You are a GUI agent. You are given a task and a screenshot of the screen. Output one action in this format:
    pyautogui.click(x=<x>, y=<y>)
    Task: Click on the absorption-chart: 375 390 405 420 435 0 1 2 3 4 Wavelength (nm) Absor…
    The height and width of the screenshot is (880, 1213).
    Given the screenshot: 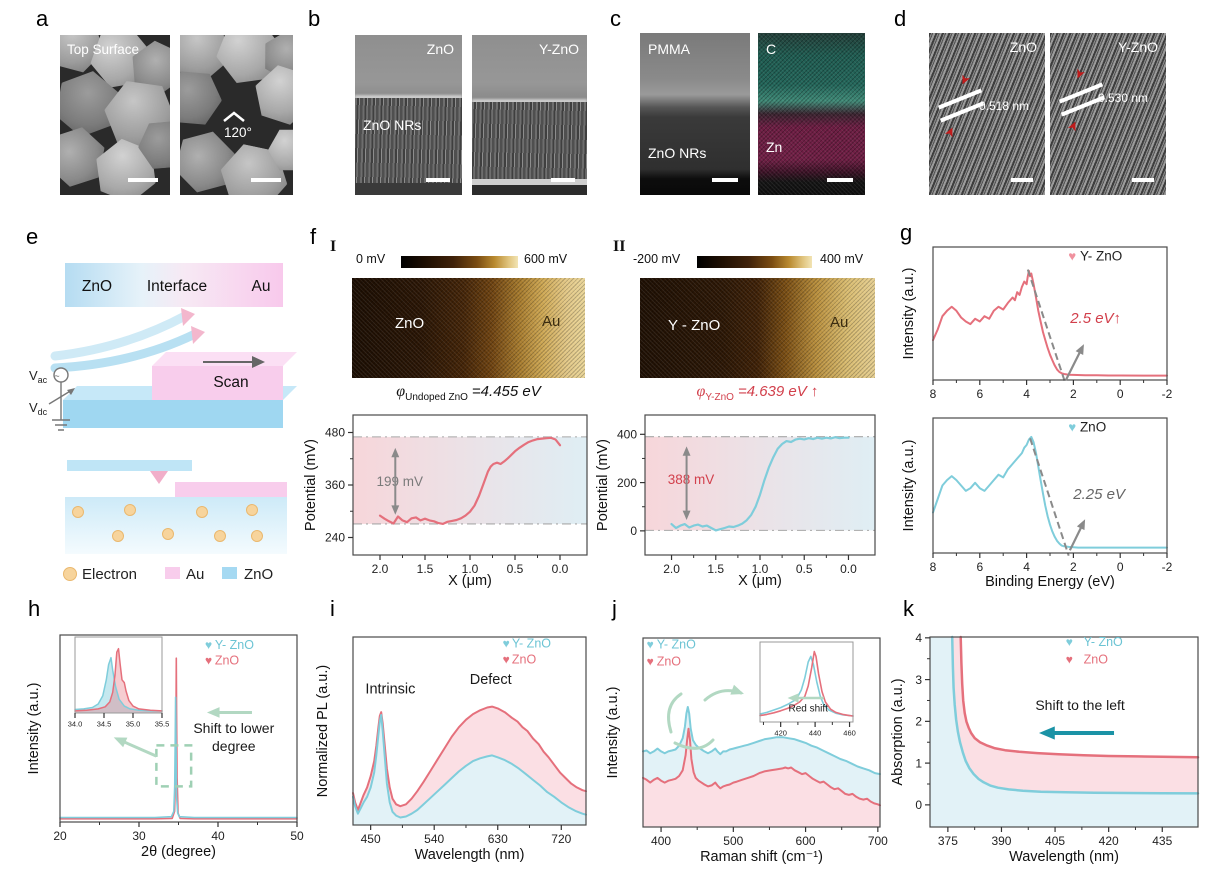 What is the action you would take?
    pyautogui.click(x=1045, y=748)
    